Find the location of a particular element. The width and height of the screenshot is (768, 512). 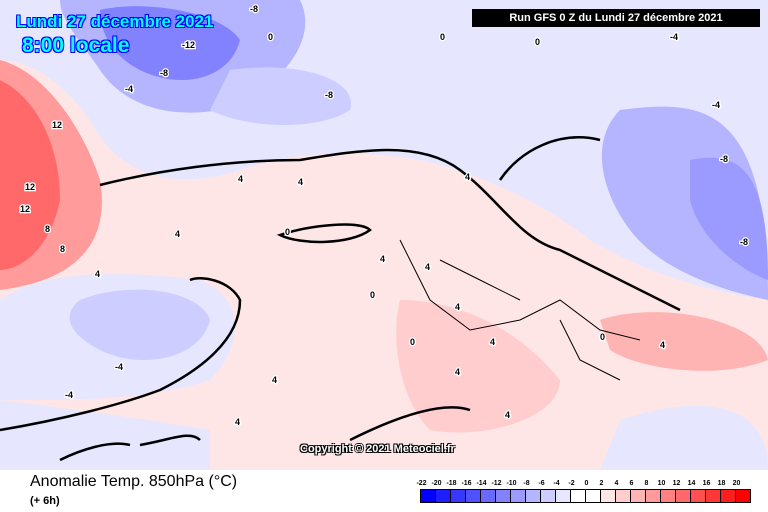

cold-anomaly-southwest is located at coordinates (105, 435).